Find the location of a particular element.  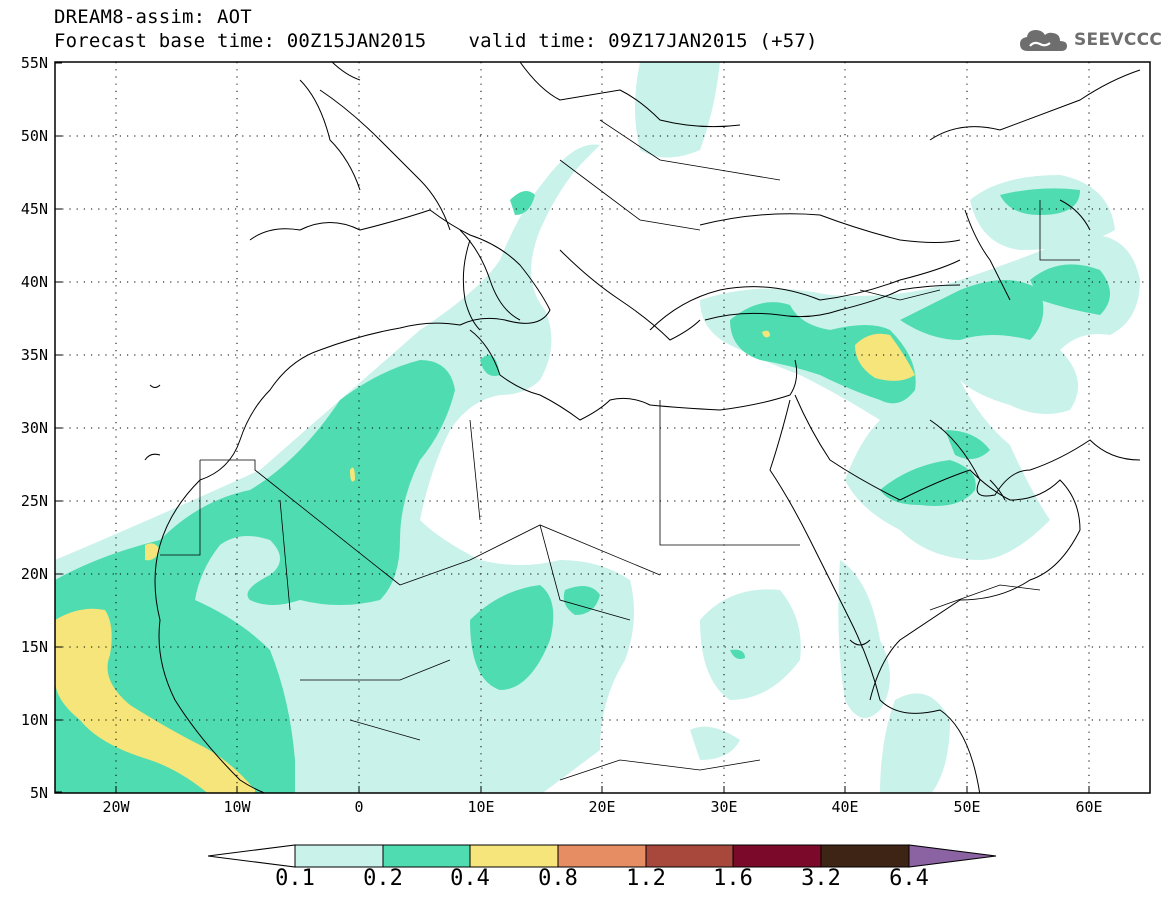

colorbar-label: 1.2 is located at coordinates (646, 878).